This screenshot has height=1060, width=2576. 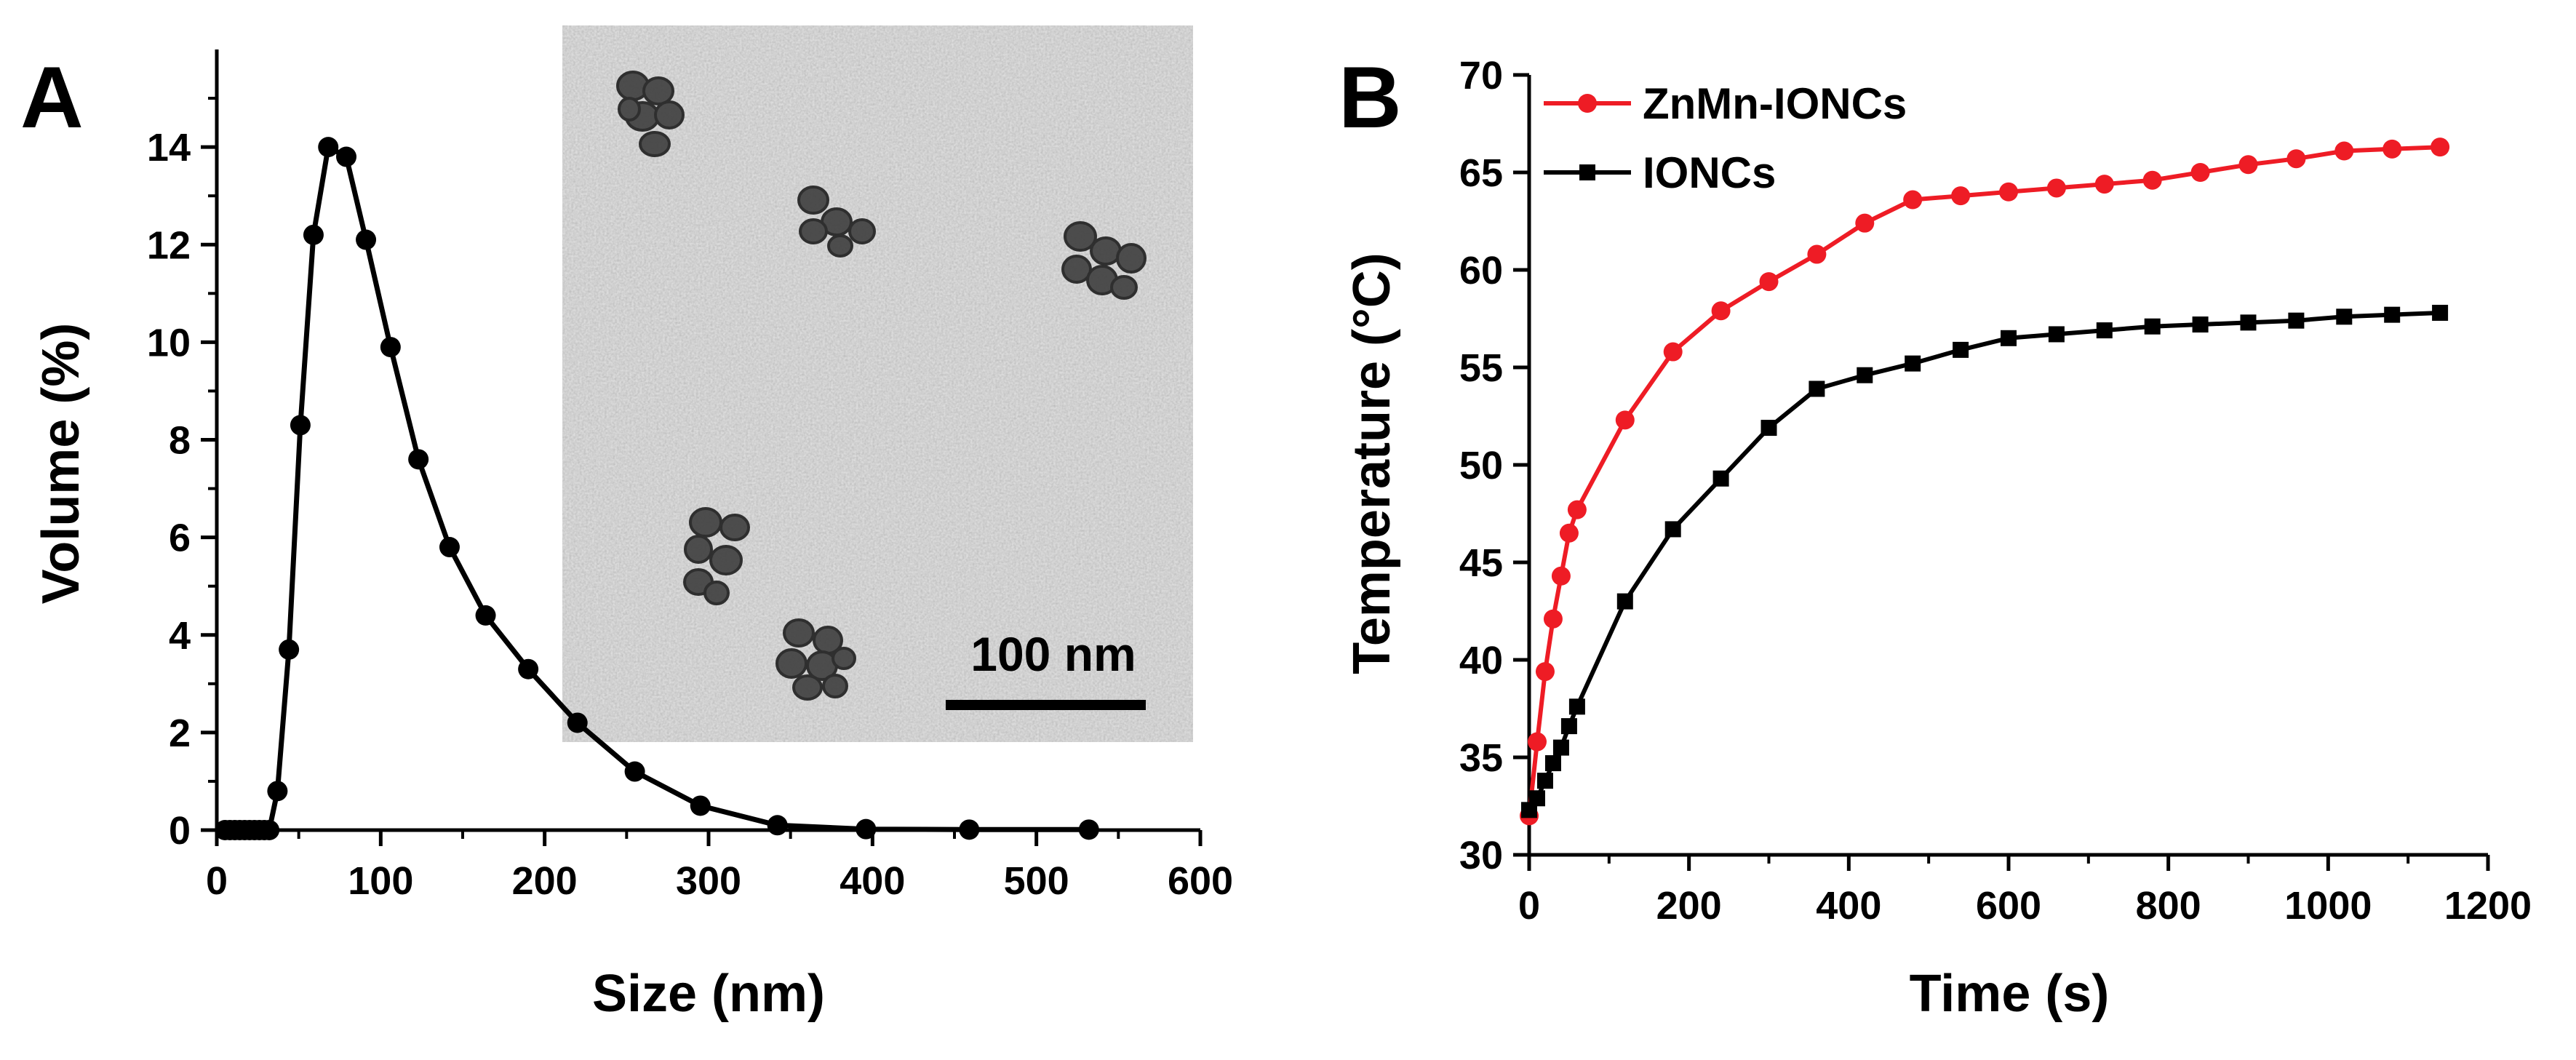 I want to click on panel-a-x-tick-label: 500, so click(x=1036, y=881).